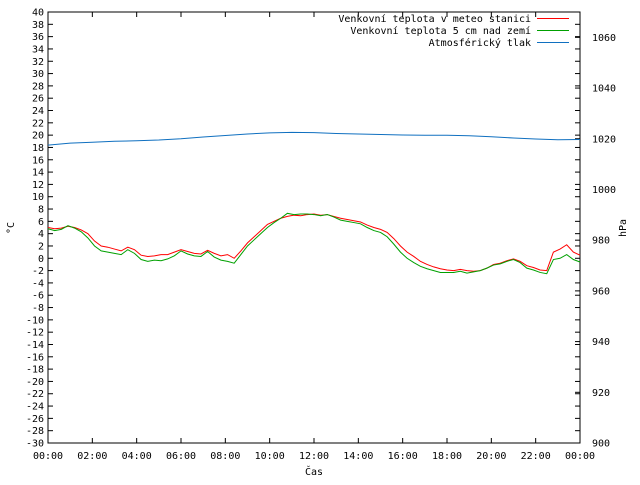  What do you see at coordinates (35, 370) in the screenshot?
I see `y-tick-label: -18` at bounding box center [35, 370].